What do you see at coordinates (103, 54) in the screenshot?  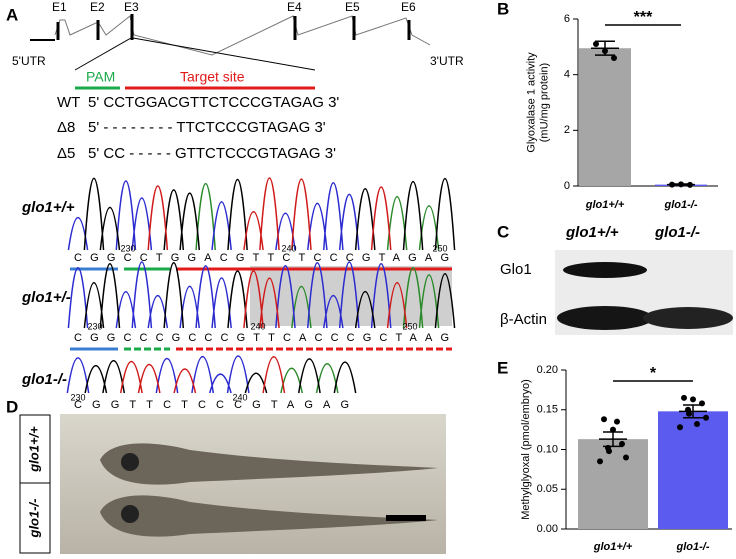 I see `zoom-line` at bounding box center [103, 54].